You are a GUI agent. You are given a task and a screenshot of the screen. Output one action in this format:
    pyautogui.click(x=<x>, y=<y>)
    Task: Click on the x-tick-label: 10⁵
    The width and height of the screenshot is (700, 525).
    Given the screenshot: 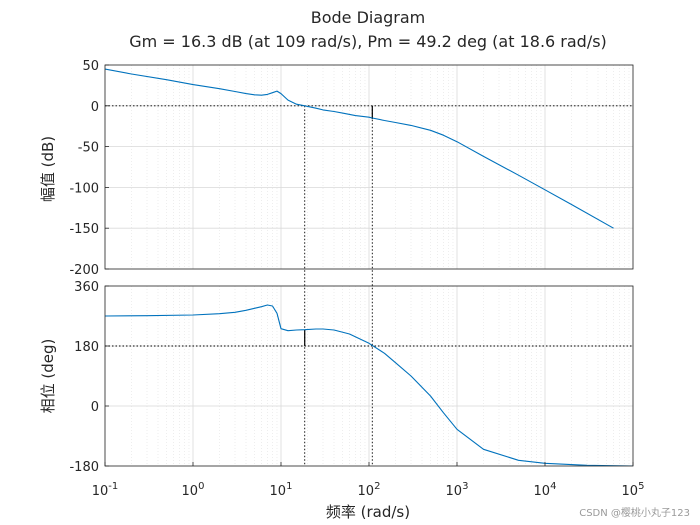 What is the action you would take?
    pyautogui.click(x=633, y=490)
    